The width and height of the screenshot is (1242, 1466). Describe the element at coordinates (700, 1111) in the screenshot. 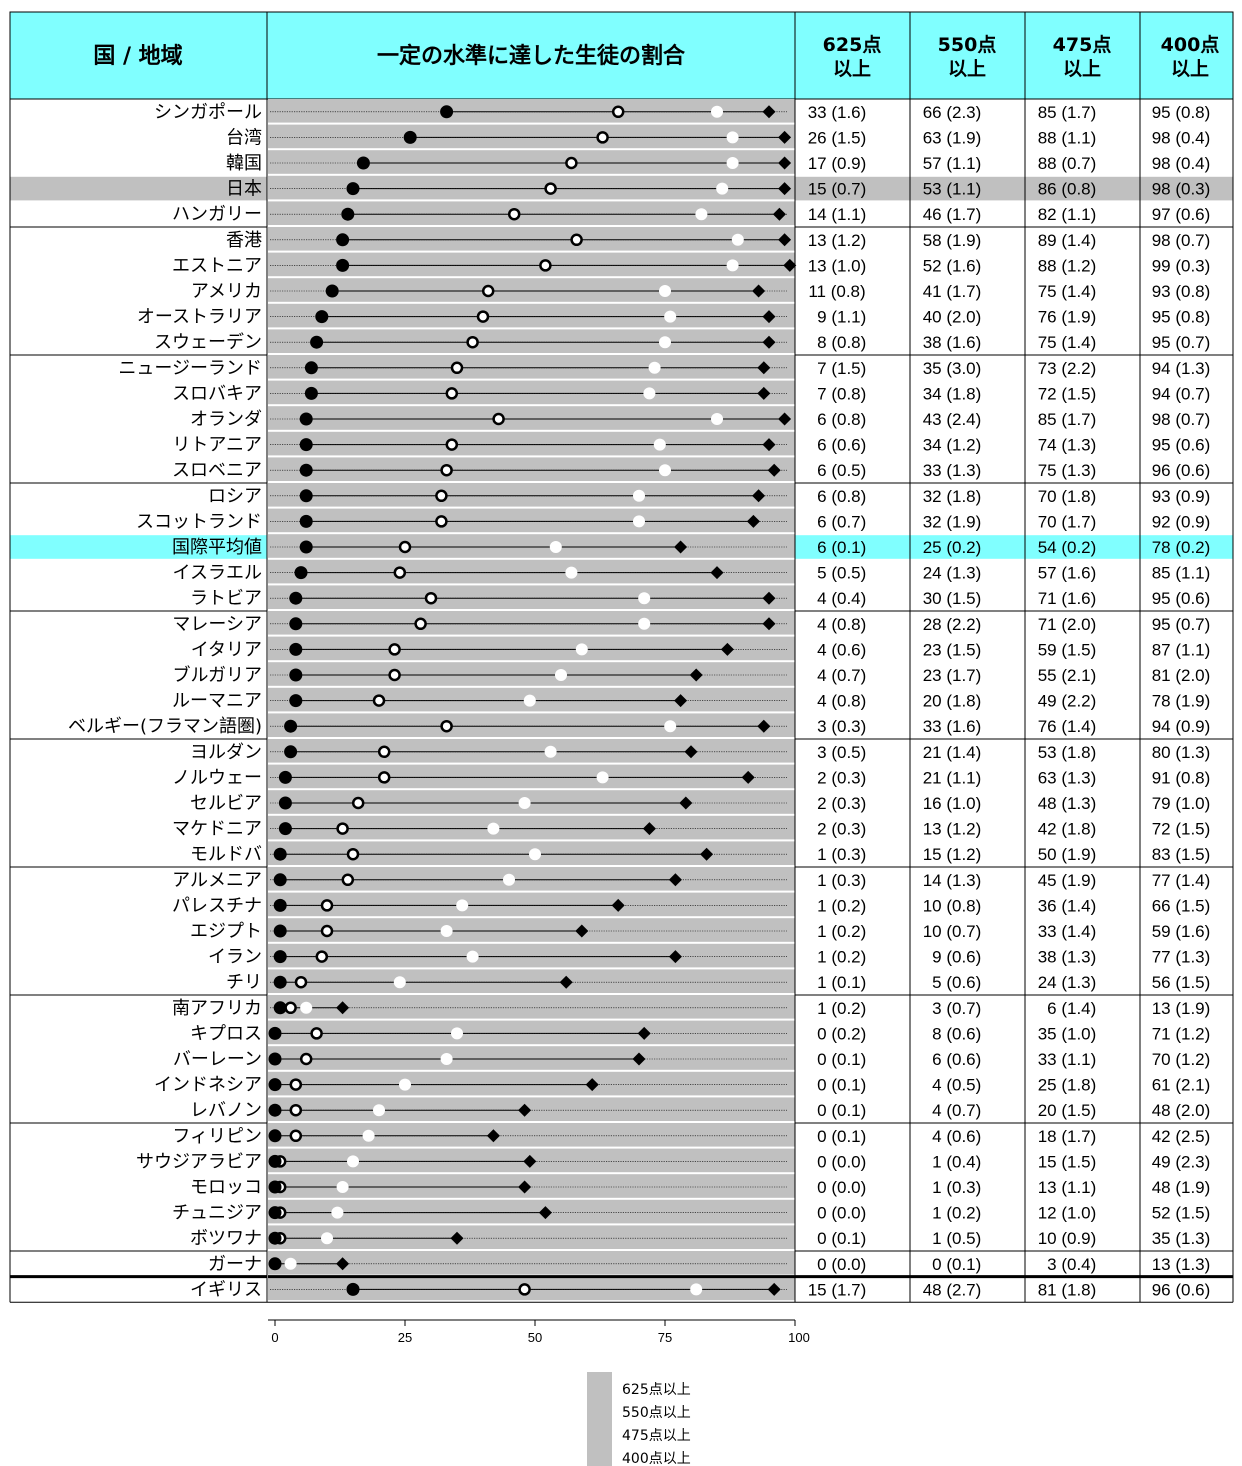

I see `table-row: レバノン 0 (0.1) 4 (0.7) 20 (1.5) 48 (2.0)` at that location.